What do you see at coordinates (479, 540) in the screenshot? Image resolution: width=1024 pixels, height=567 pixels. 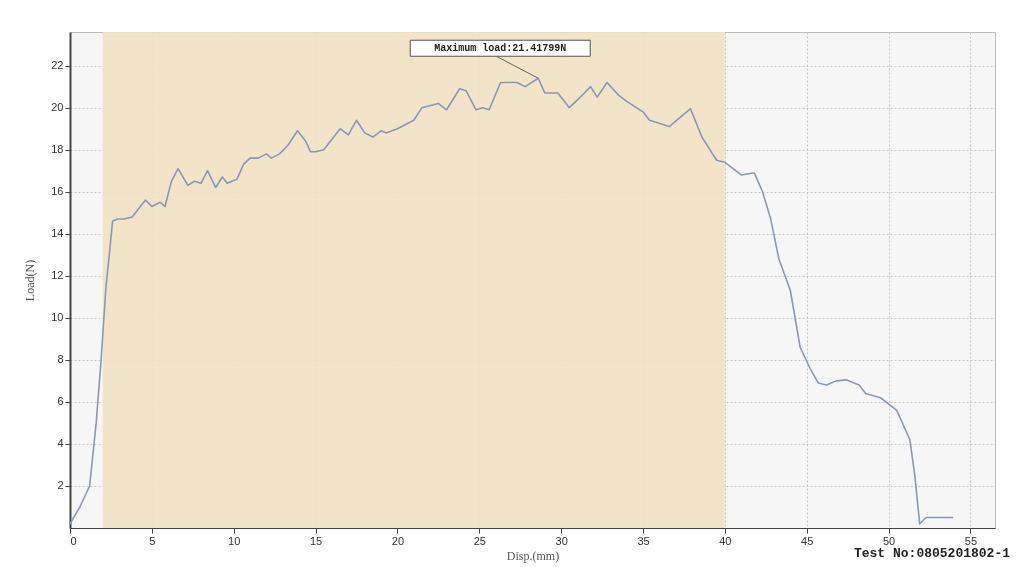 I see `x-tick-label: 25` at bounding box center [479, 540].